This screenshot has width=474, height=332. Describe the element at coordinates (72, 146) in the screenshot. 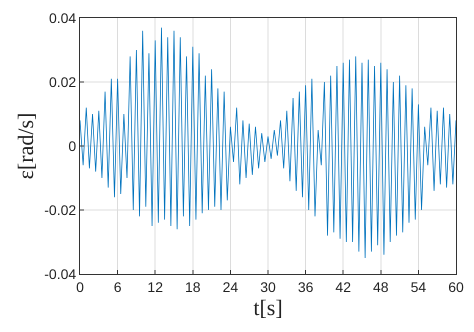

I see `y-tick-label: 0` at that location.